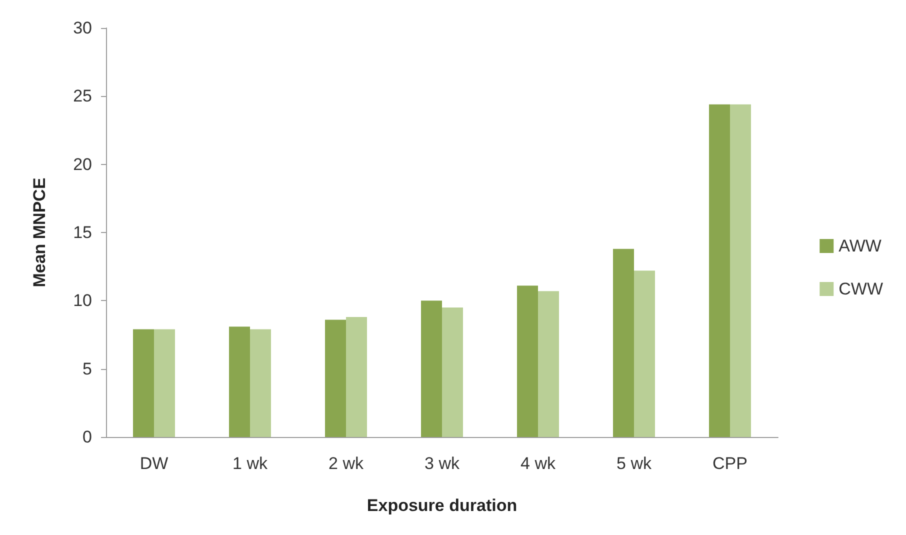 The image size is (906, 535). Describe the element at coordinates (82, 96) in the screenshot. I see `y-tick-label: 25` at that location.